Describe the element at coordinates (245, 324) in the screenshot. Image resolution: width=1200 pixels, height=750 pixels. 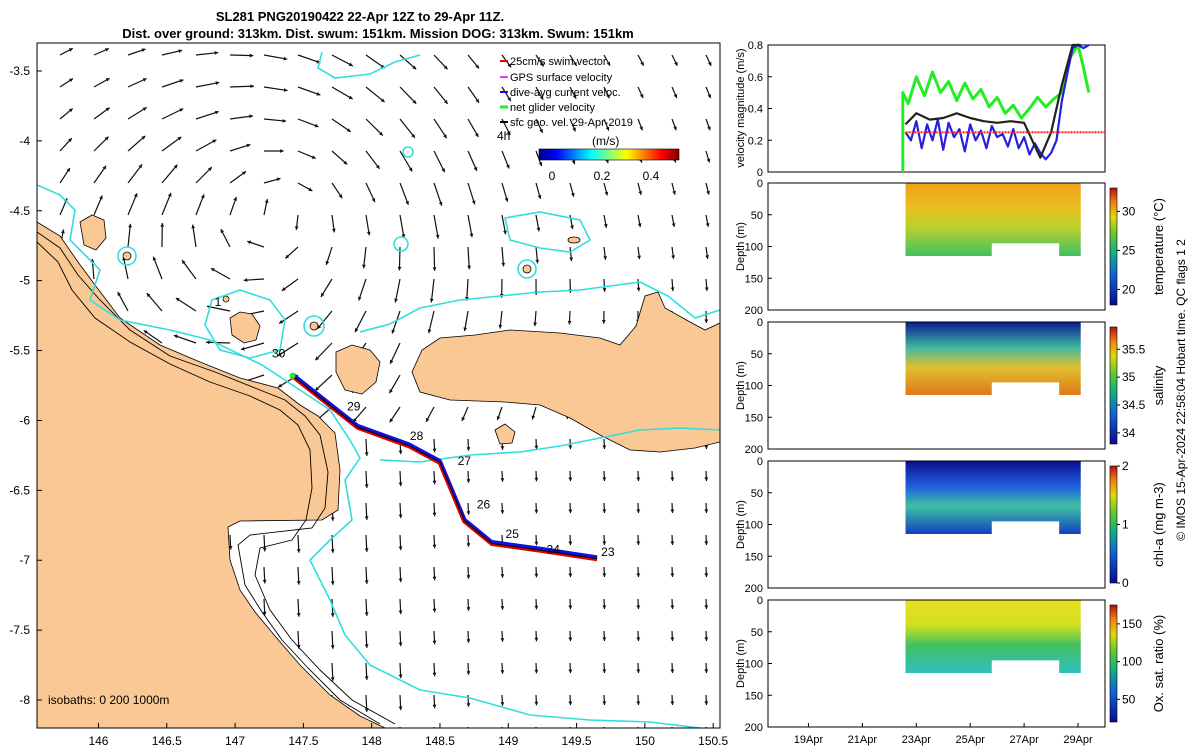
I see `isobath-cyan-island-ring` at that location.